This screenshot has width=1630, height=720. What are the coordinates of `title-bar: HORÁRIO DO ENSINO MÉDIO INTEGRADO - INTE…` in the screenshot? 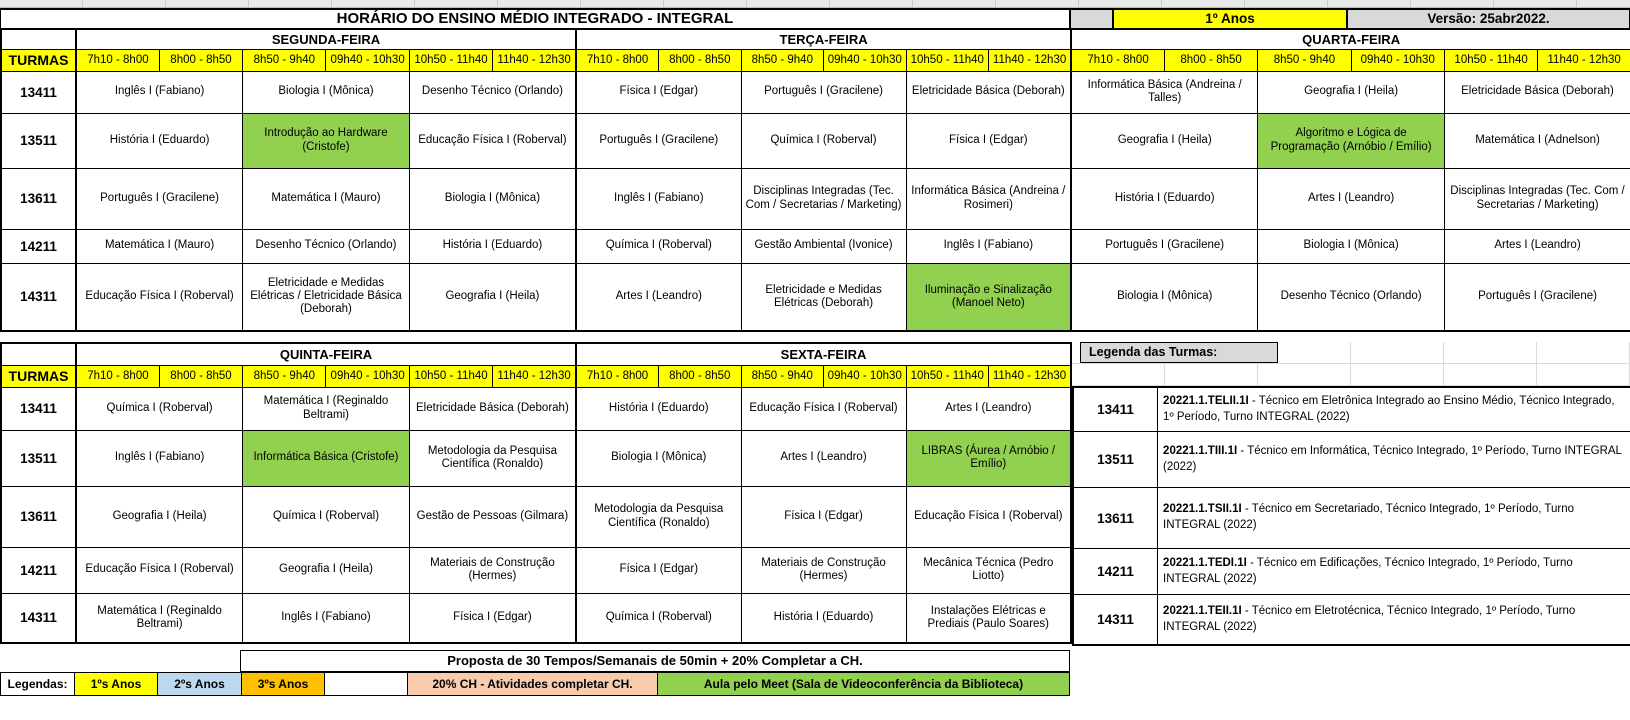 It's located at (815, 18).